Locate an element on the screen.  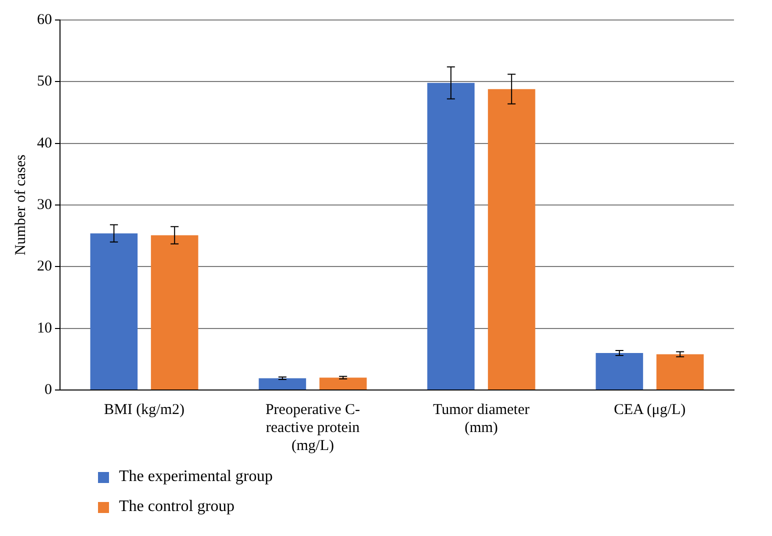
legend-label: The experimental group is located at coordinates (196, 477).